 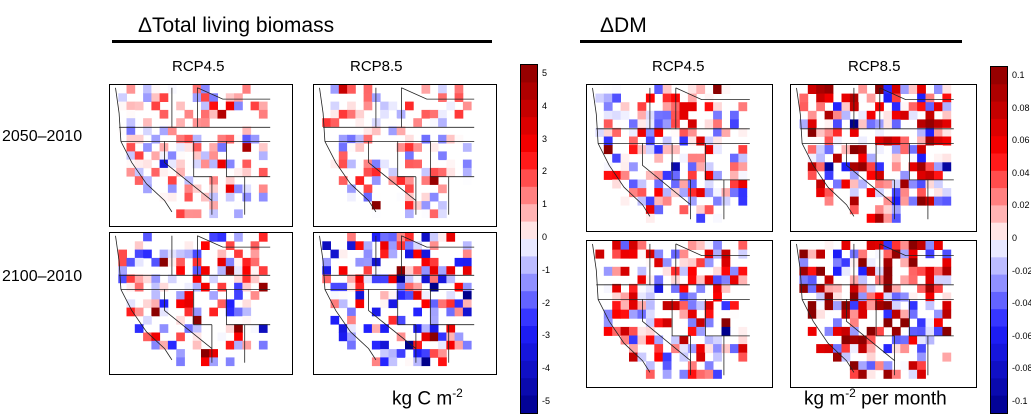 What do you see at coordinates (546, 335) in the screenshot?
I see `colorbar-tick-label: -3` at bounding box center [546, 335].